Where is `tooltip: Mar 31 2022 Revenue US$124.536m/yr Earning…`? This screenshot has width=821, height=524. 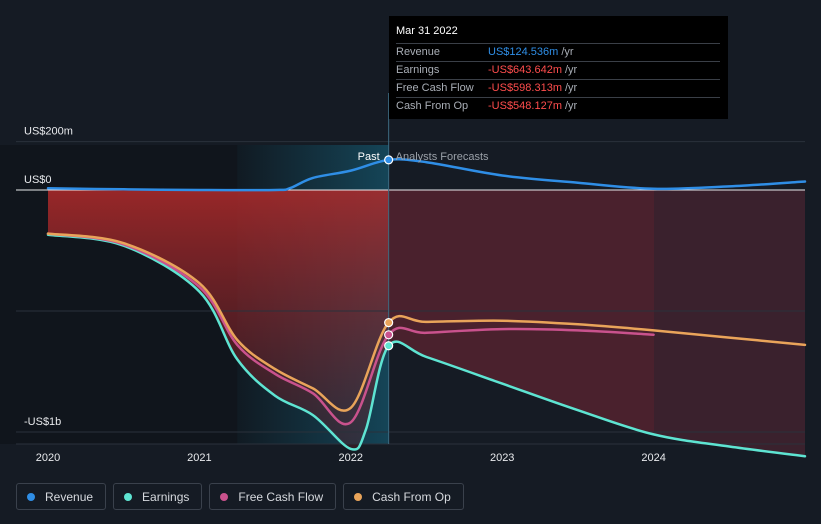 tooltip: Mar 31 2022 Revenue US$124.536m/yr Earning… is located at coordinates (558, 67).